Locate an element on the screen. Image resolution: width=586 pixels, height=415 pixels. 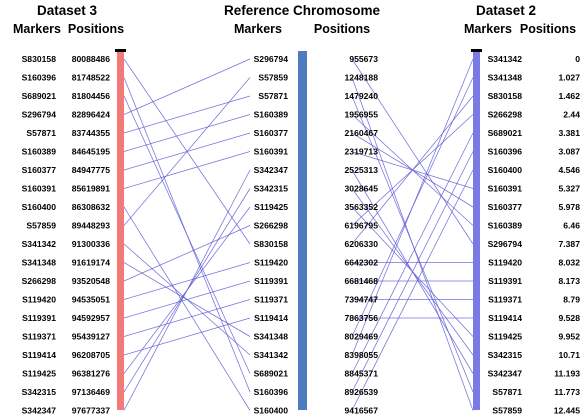
marker-label: S119414 is located at coordinates (505, 318).